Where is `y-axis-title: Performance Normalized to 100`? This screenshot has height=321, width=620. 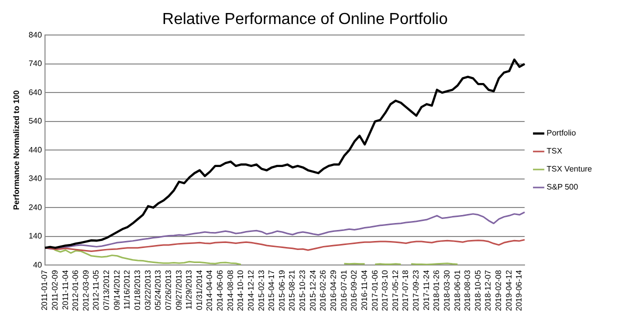 y-axis-title: Performance Normalized to 100 is located at coordinates (17, 150).